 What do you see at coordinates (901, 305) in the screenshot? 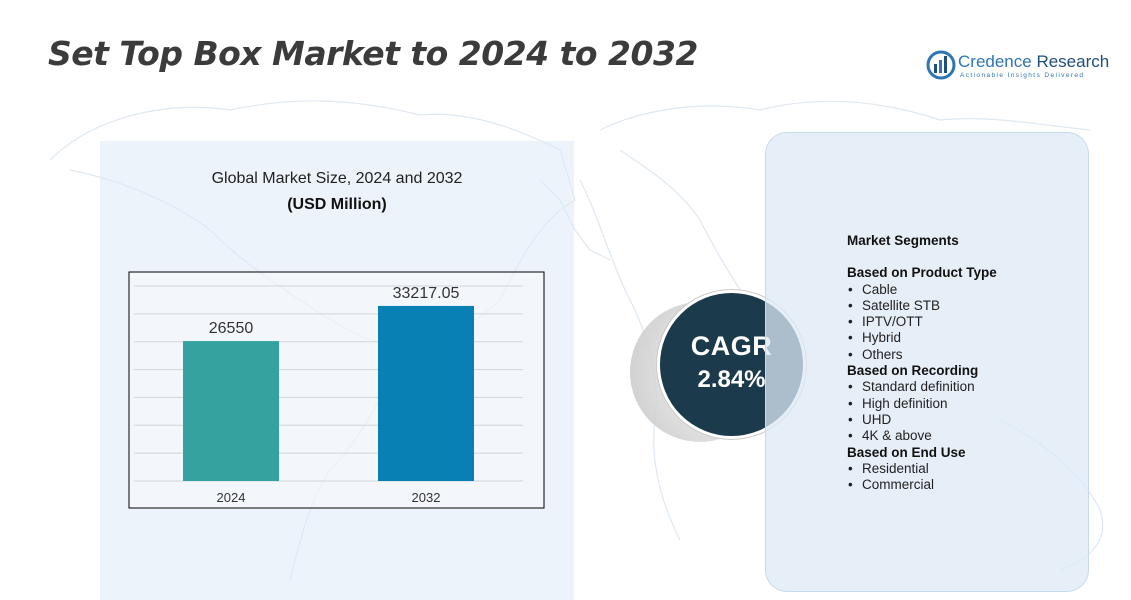
I see `segment-item-label: Satellite STB` at bounding box center [901, 305].